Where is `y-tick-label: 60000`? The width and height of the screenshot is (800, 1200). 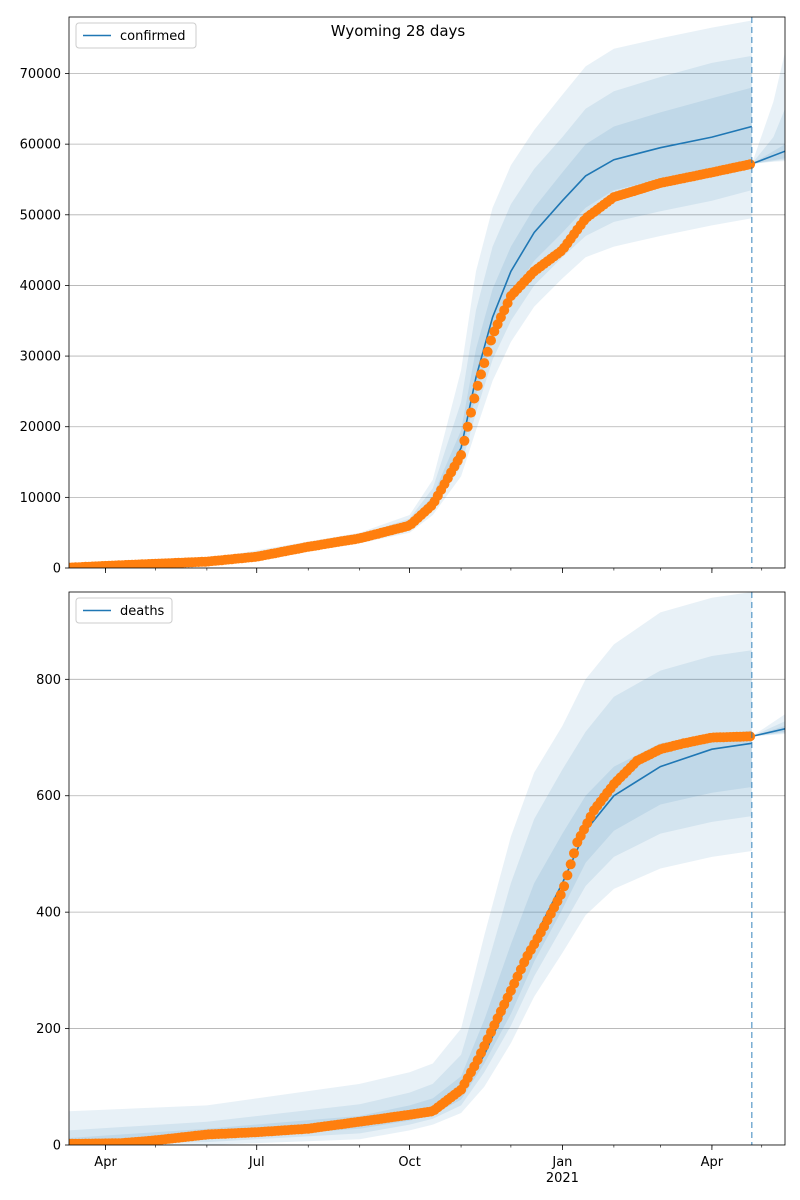
y-tick-label: 60000 is located at coordinates (40, 145).